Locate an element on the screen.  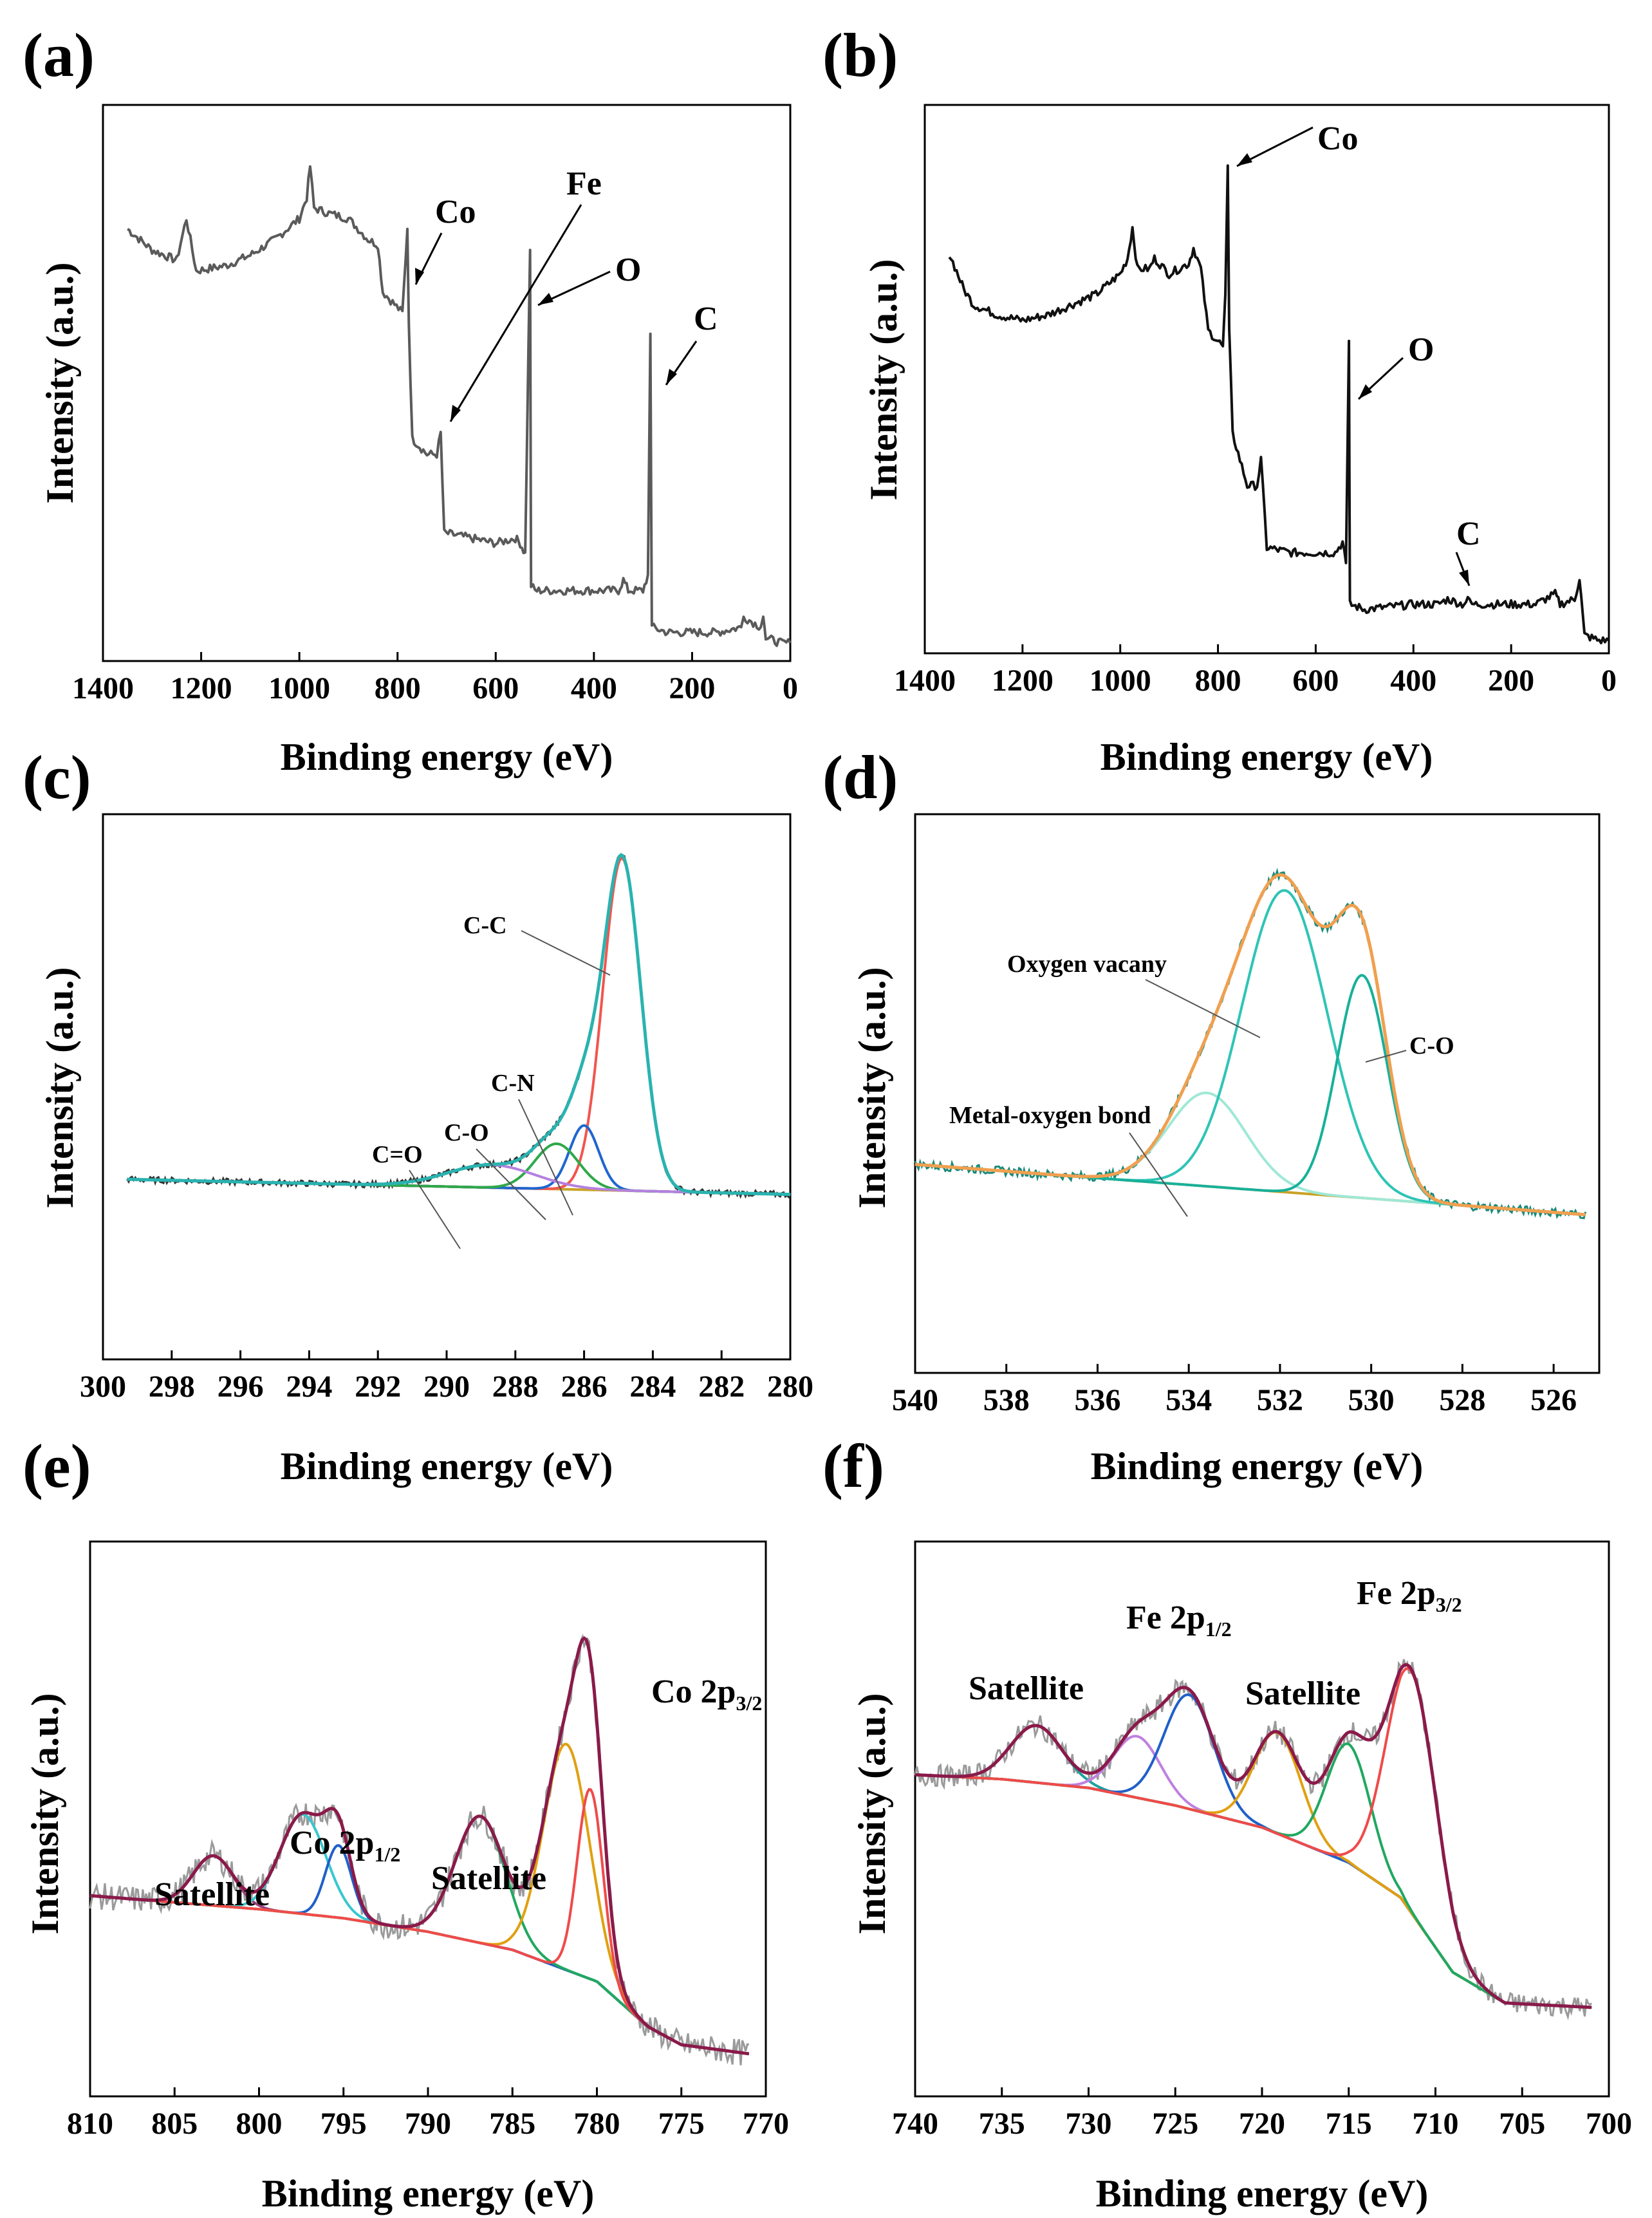
plot-frame-e is located at coordinates (428, 1819).